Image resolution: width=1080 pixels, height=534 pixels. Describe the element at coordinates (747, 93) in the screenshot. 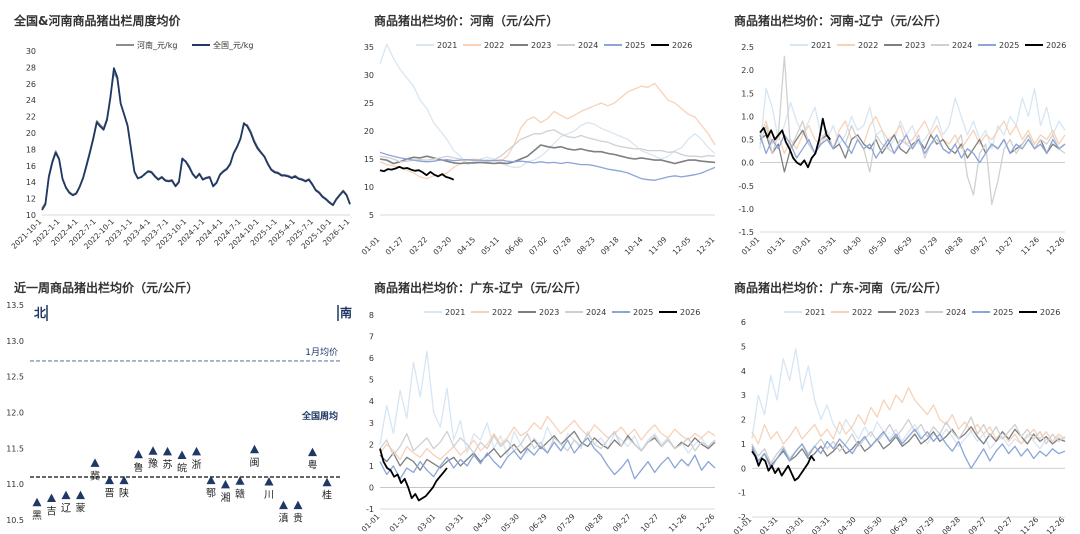

I see `y-tick-label: 1.5` at that location.